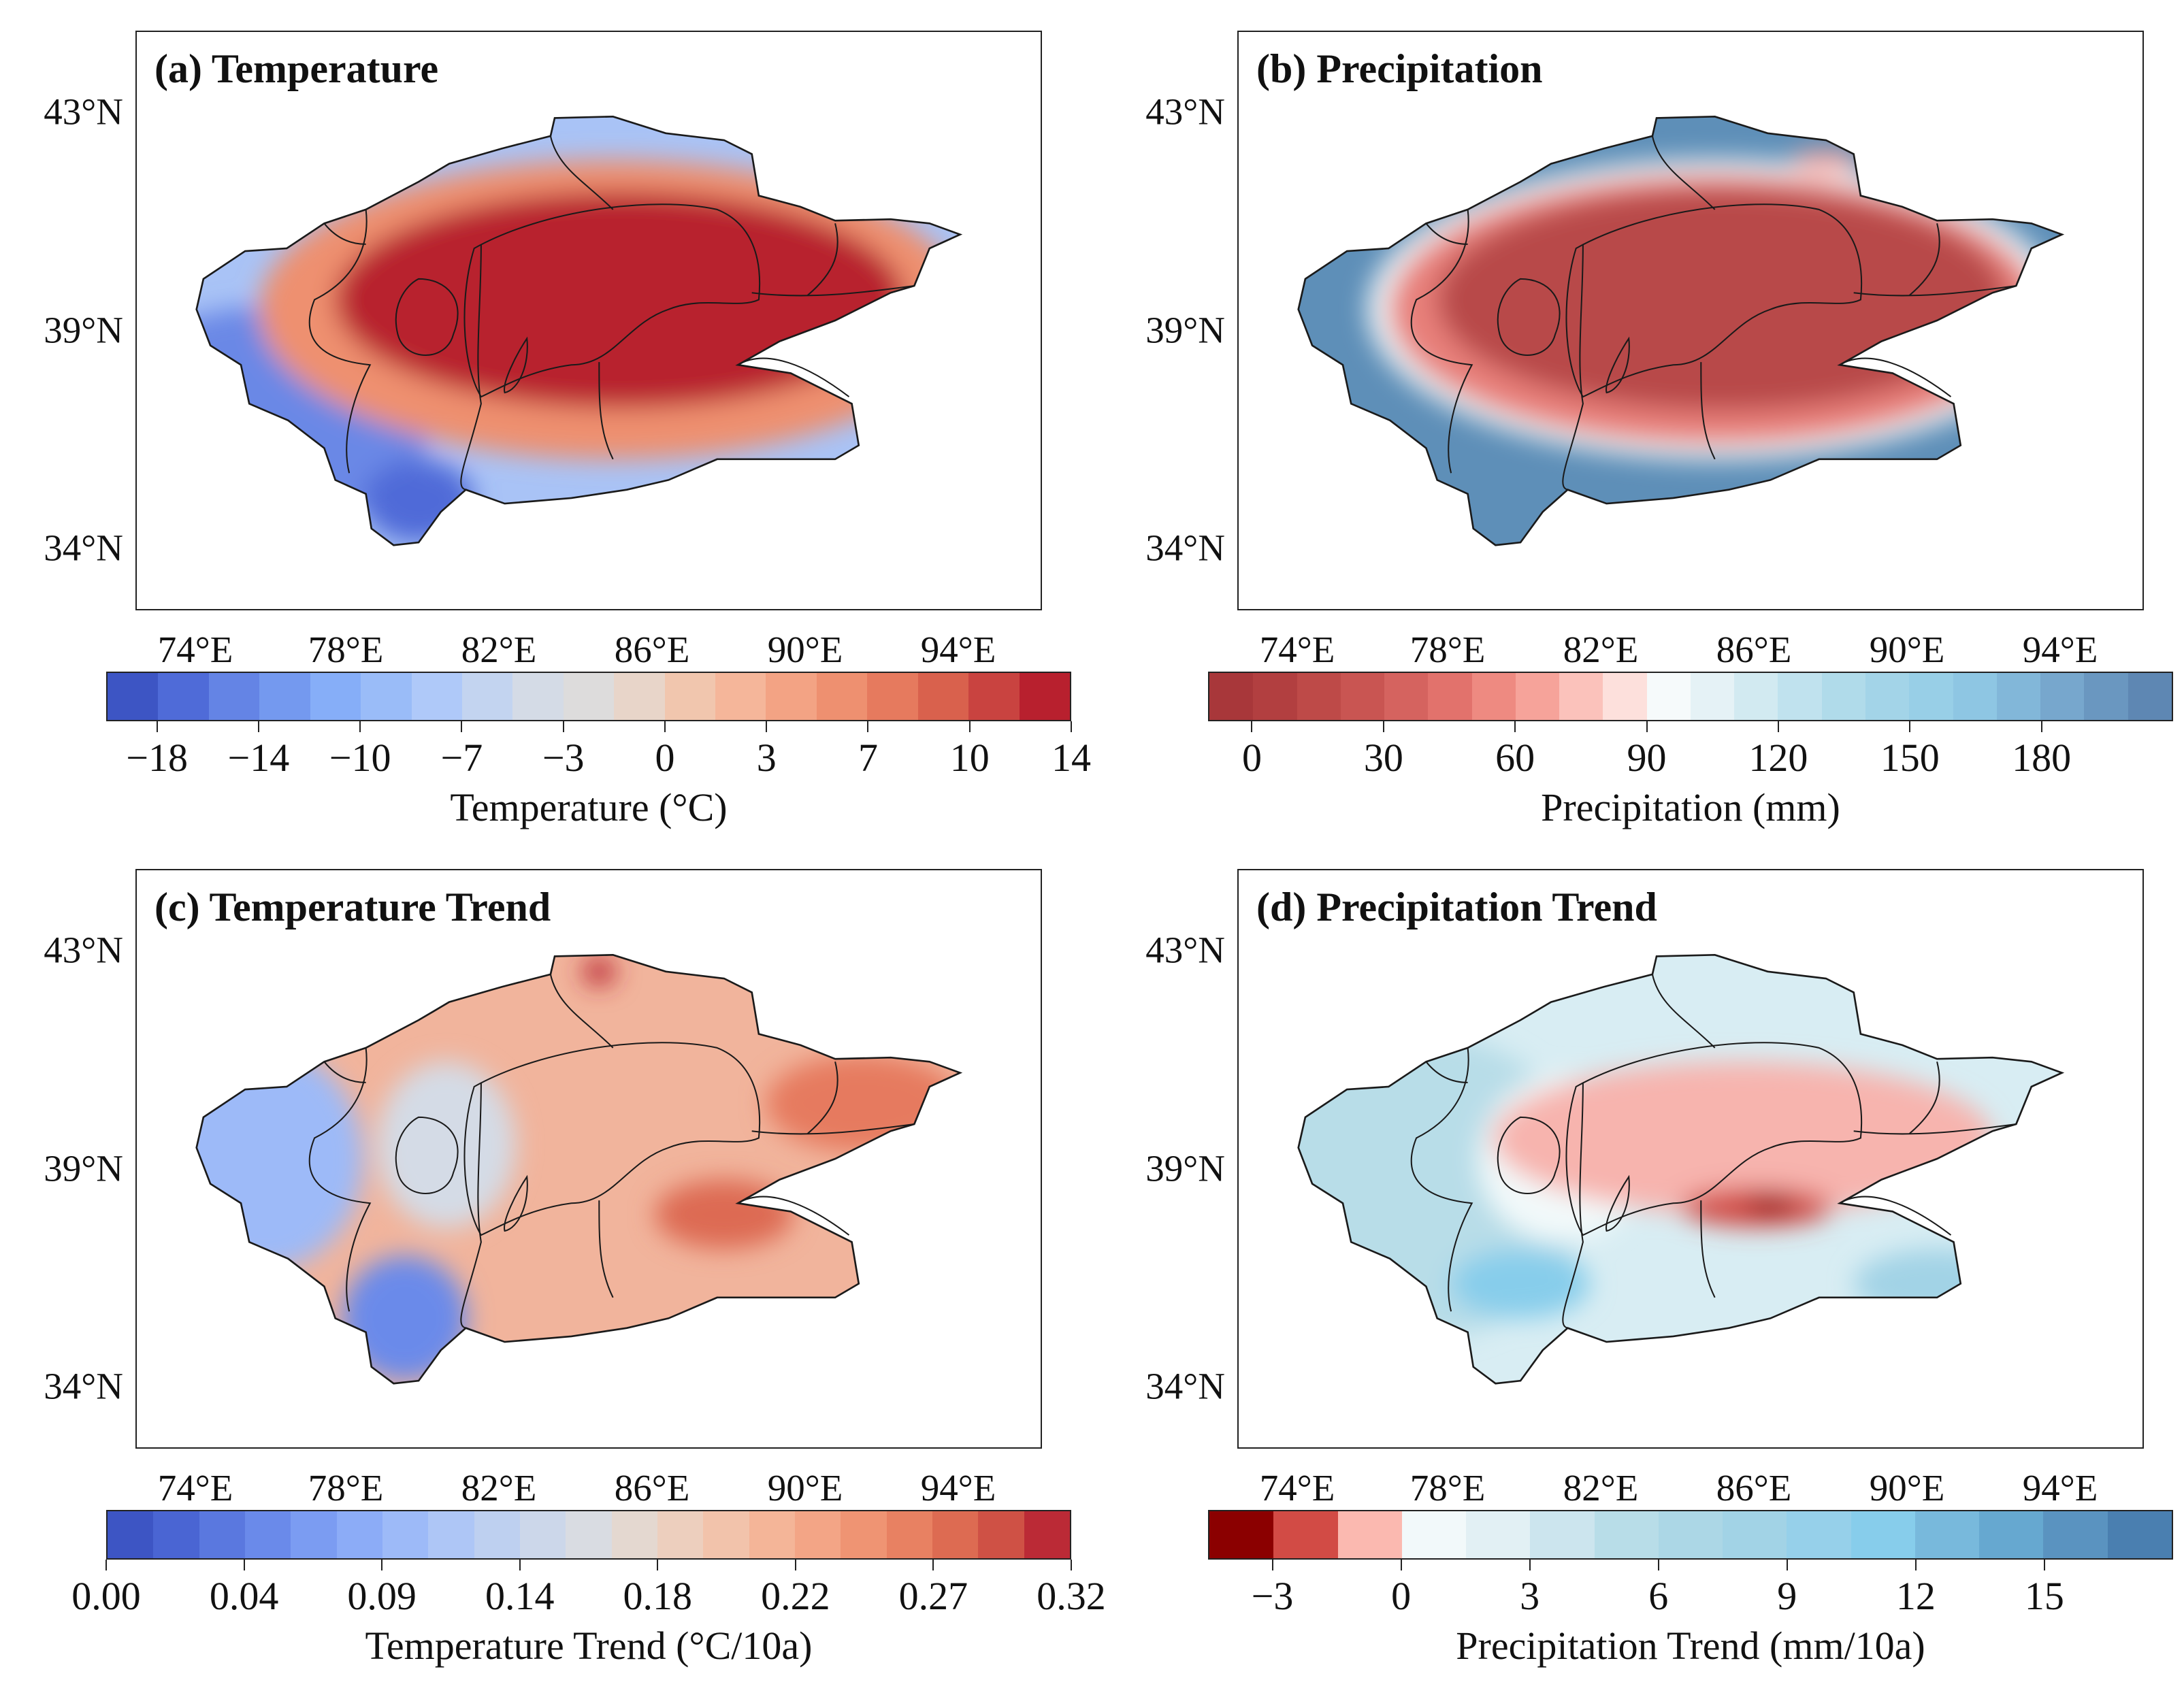 This screenshot has height=1695, width=2184. Describe the element at coordinates (360, 758) in the screenshot. I see `colorbar-tick-label: −10` at that location.